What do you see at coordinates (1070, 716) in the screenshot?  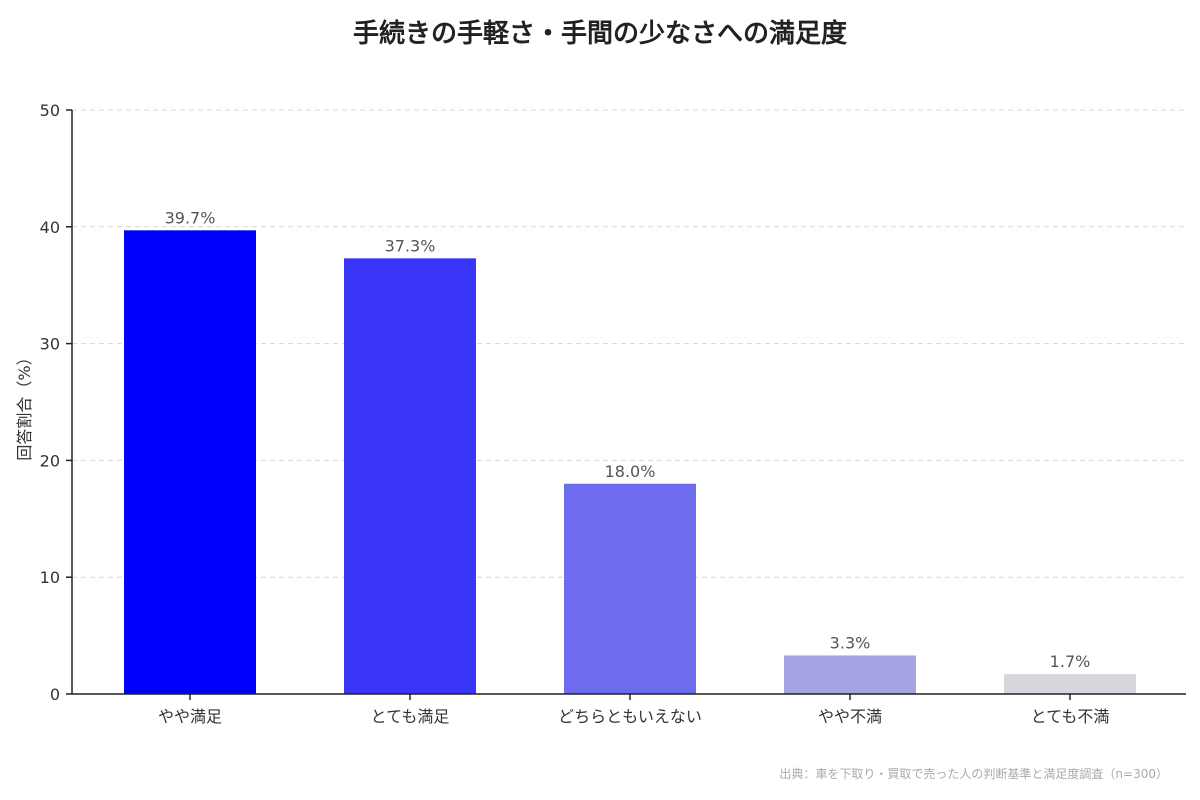 I see `category-label-4: とても不満` at bounding box center [1070, 716].